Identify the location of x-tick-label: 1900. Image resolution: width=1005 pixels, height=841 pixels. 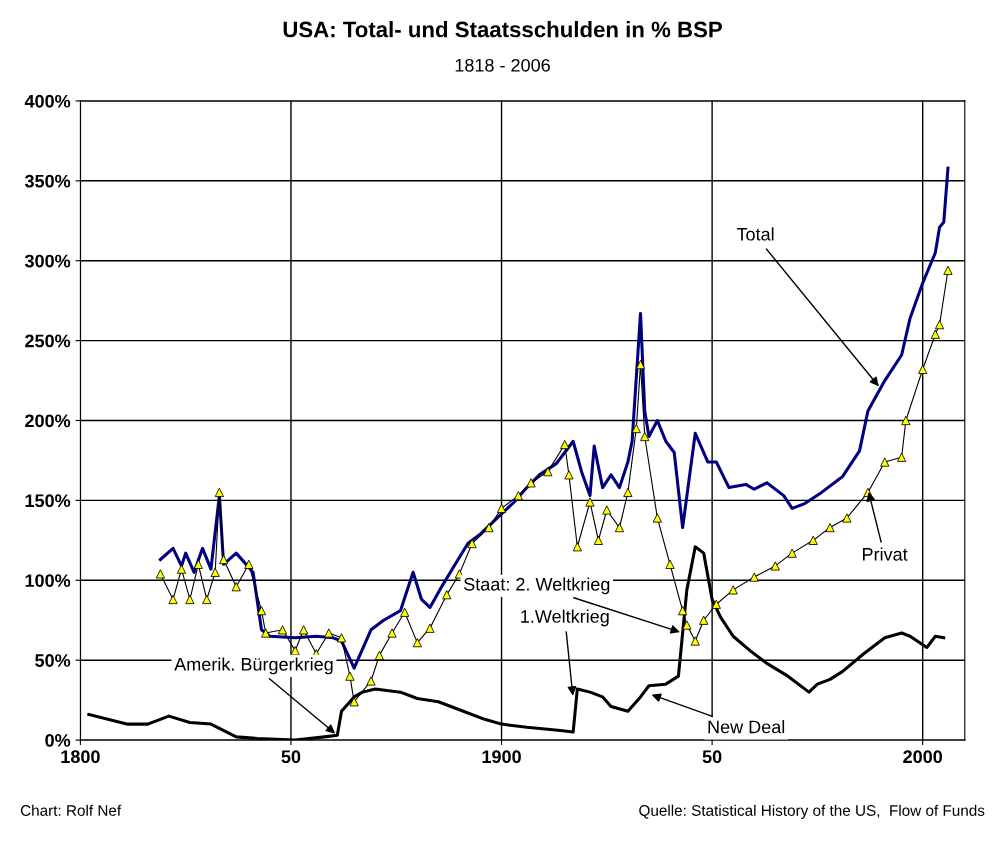
(501, 757).